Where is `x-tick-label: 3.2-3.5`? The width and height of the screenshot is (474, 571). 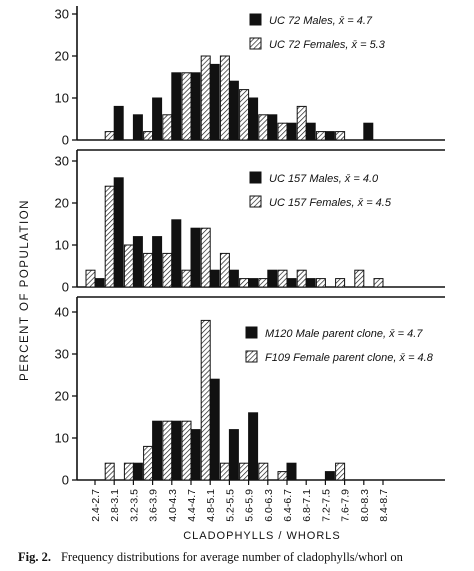 x-tick-label: 3.2-3.5 is located at coordinates (134, 505).